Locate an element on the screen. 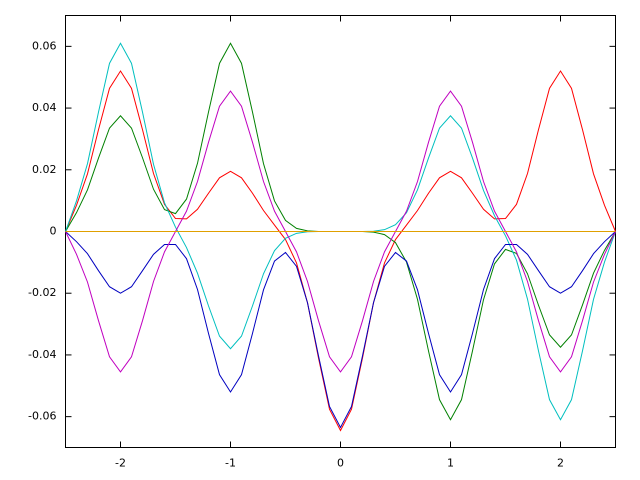 This screenshot has width=640, height=480. x-tick-label: -1 is located at coordinates (230, 463).